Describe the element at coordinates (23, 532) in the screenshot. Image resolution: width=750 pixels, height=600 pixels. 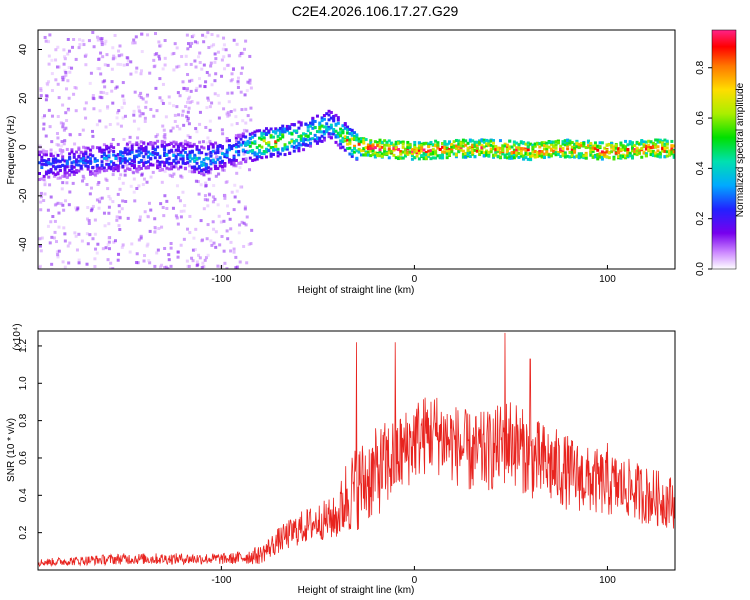
I see `y-tick-label: 0.2` at that location.